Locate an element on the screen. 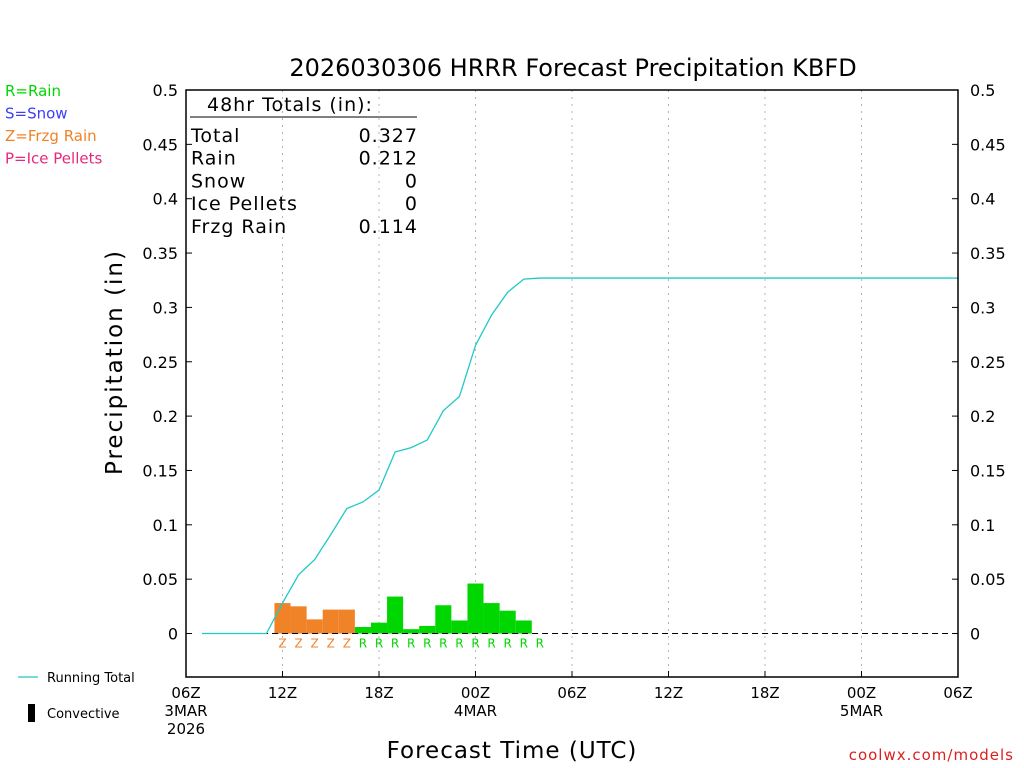 This screenshot has height=768, width=1024. totals-row-label: Rain is located at coordinates (214, 159).